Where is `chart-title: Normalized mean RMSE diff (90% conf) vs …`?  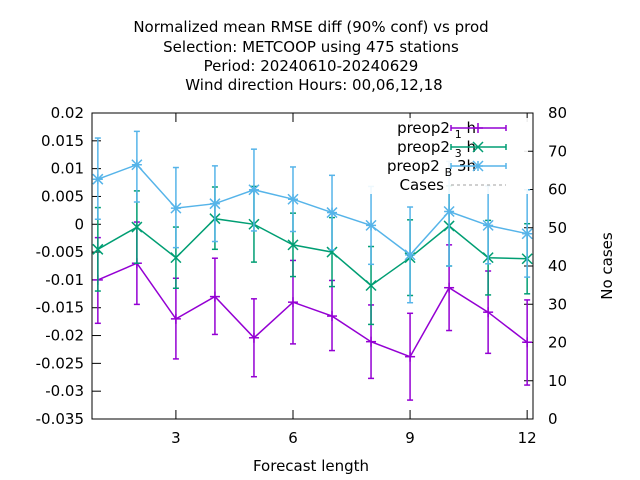 chart-title: Normalized mean RMSE diff (90% conf) vs … is located at coordinates (310, 56).